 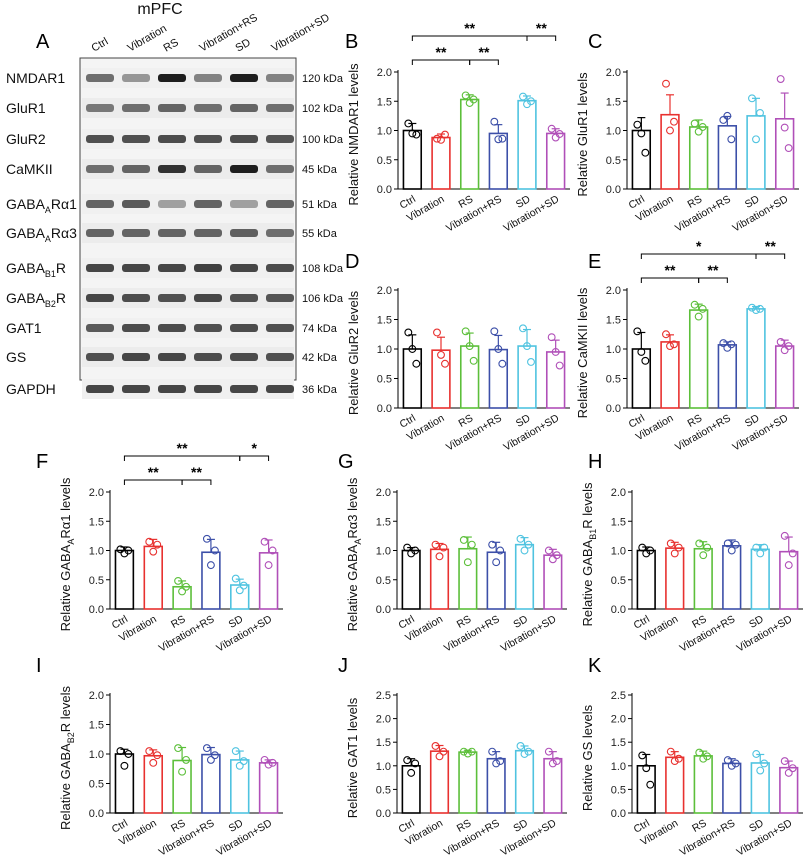 What do you see at coordinates (699, 246) in the screenshot?
I see `significance-label: *` at bounding box center [699, 246].